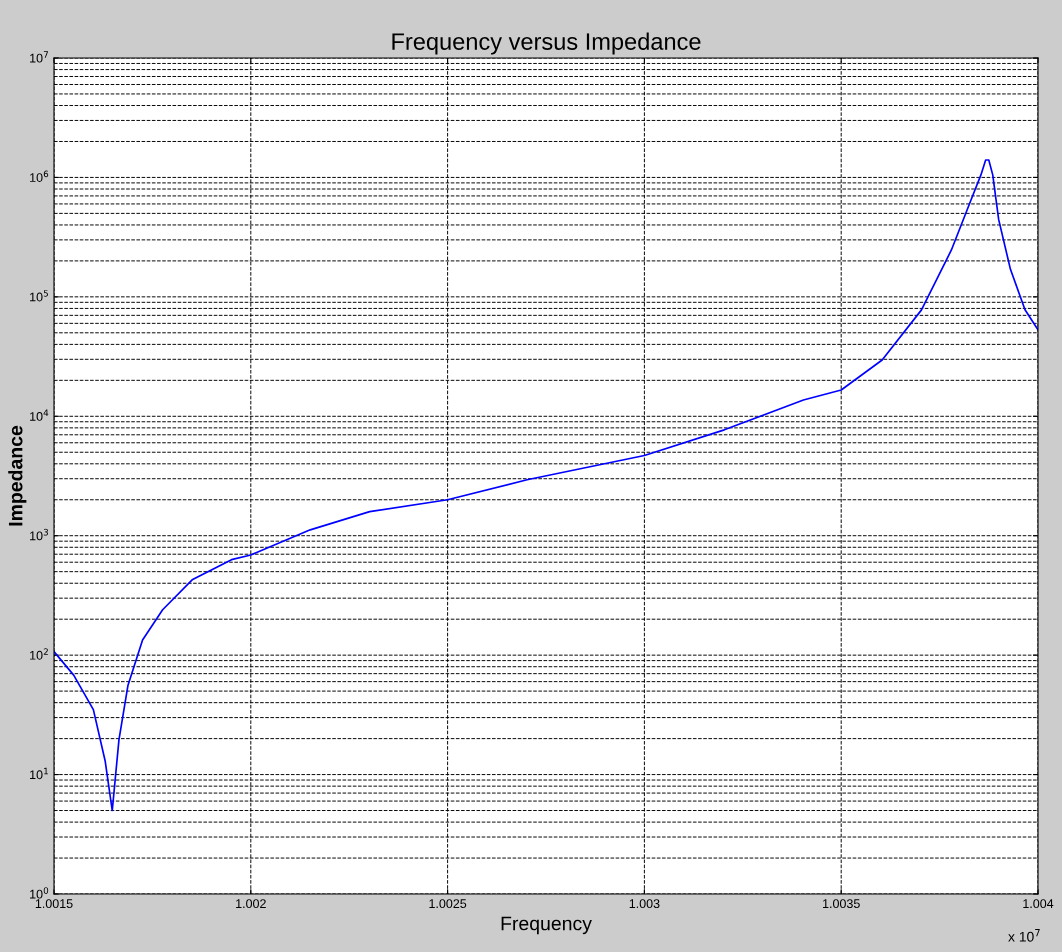 This screenshot has width=1062, height=952. I want to click on y-tick-label: 10$^{3}$, so click(39, 534).